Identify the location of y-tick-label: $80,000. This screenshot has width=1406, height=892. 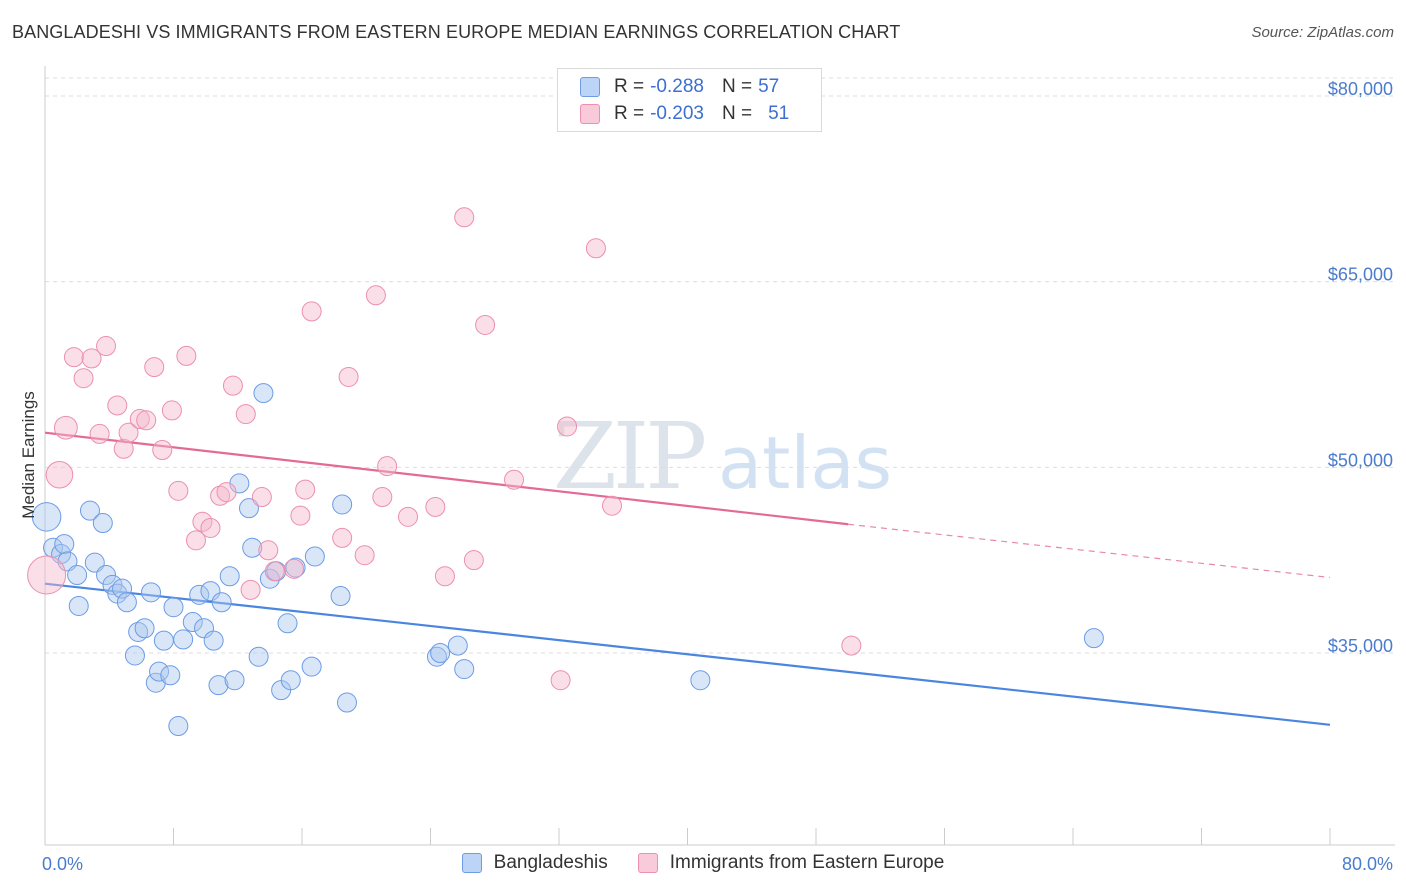
(1360, 89).